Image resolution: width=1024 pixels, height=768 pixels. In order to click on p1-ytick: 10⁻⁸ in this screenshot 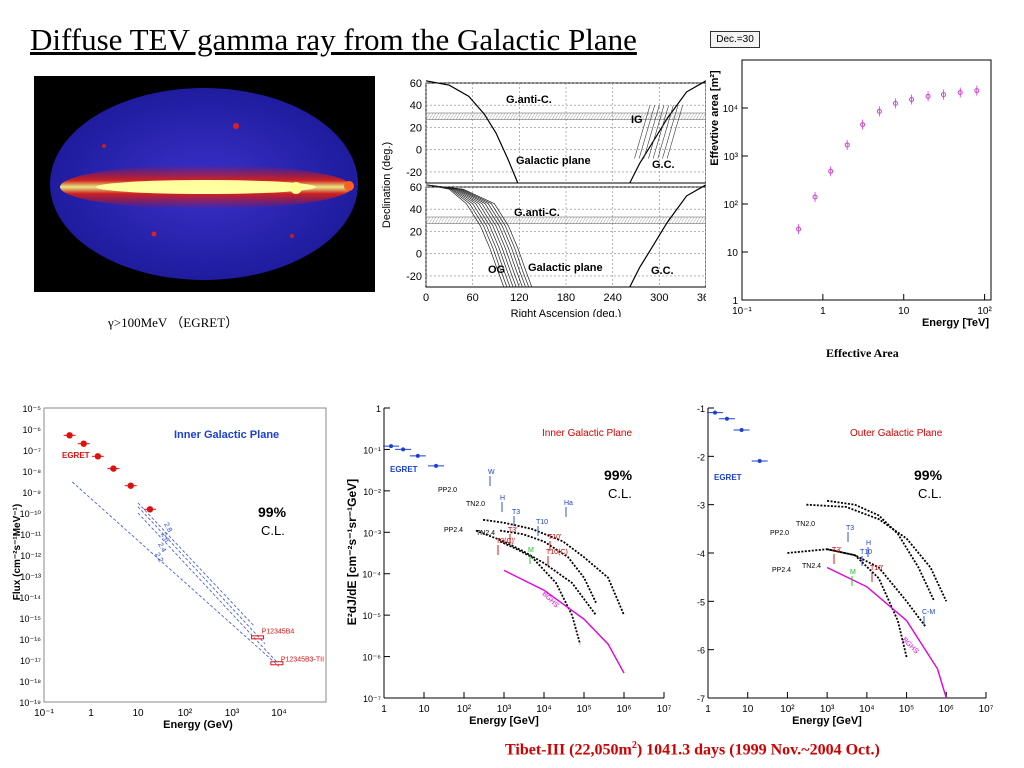, I will do `click(31, 472)`.